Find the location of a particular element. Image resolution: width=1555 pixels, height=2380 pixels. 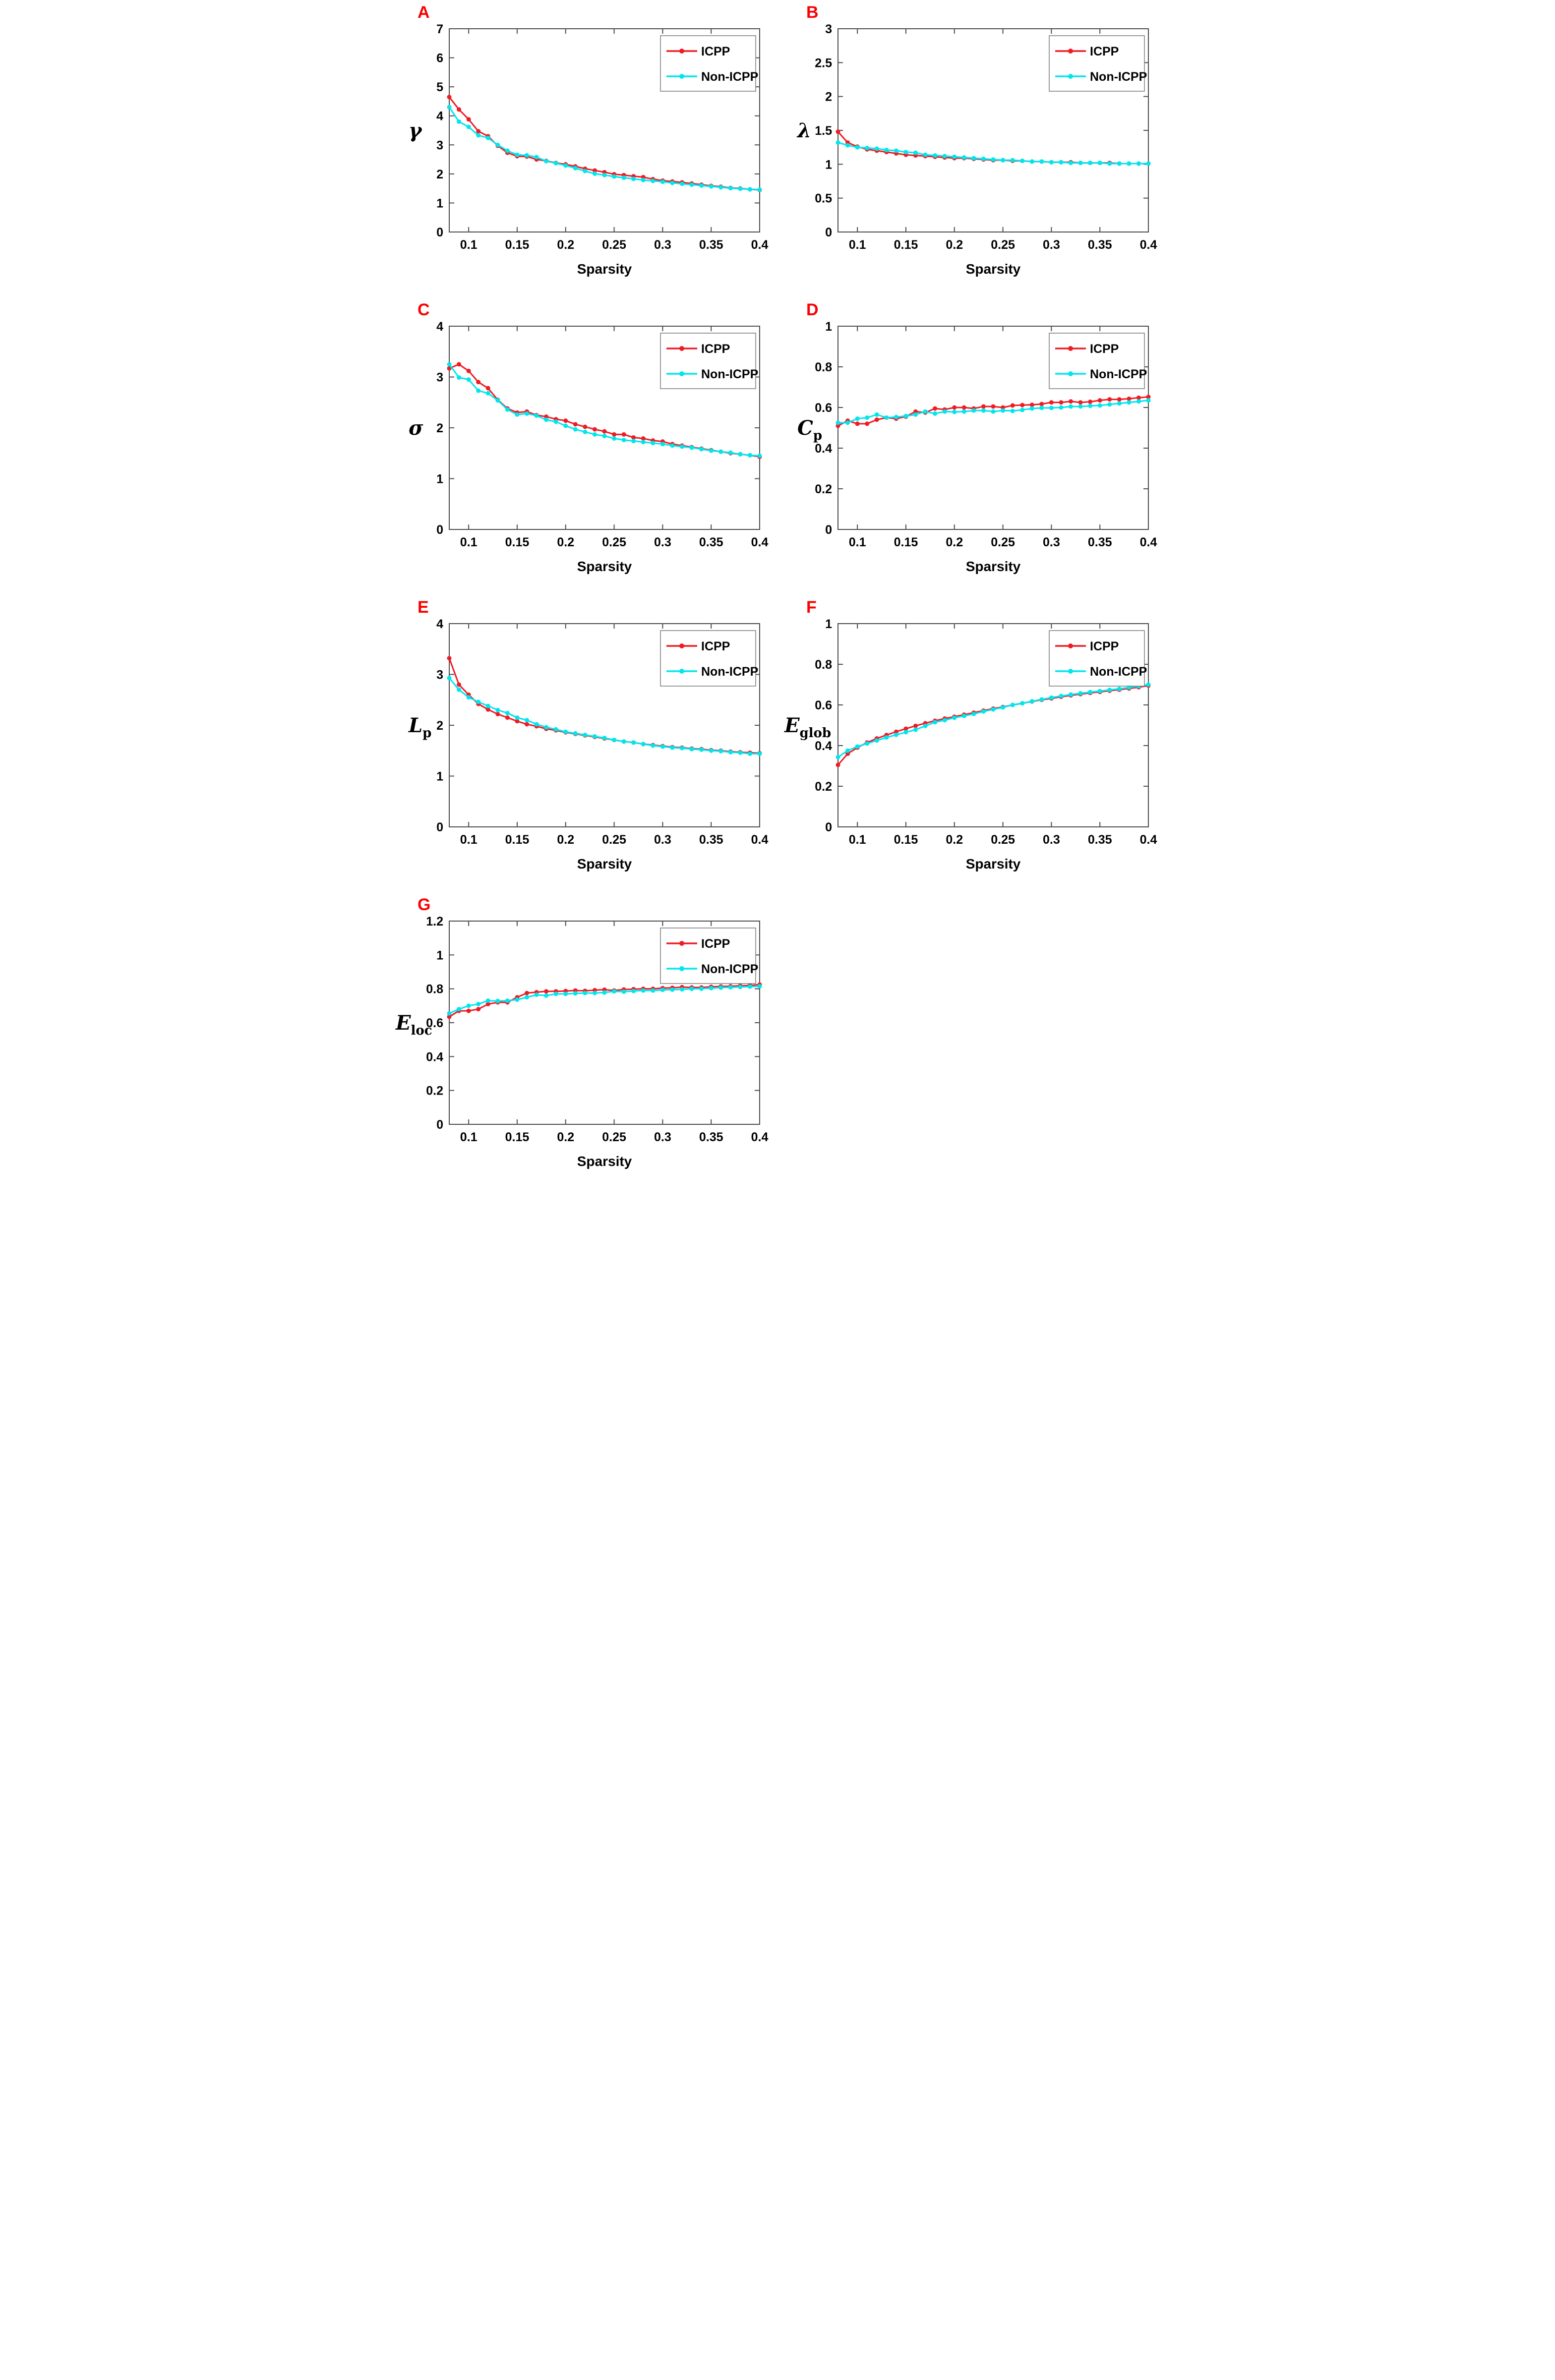

legend: ICPP Non-ICPP is located at coordinates (1098, 63).